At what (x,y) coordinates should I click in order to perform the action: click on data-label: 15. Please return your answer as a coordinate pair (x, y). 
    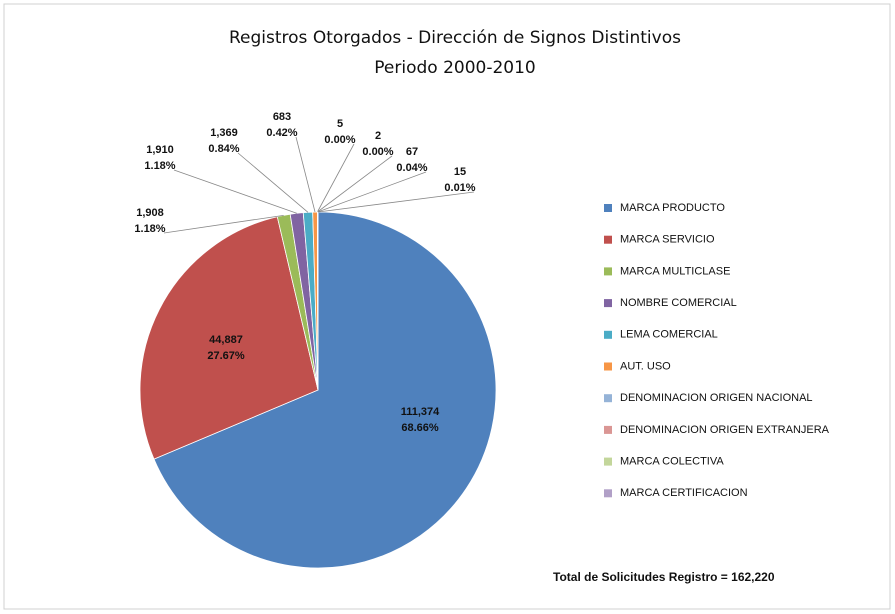
    Looking at the image, I should click on (460, 172).